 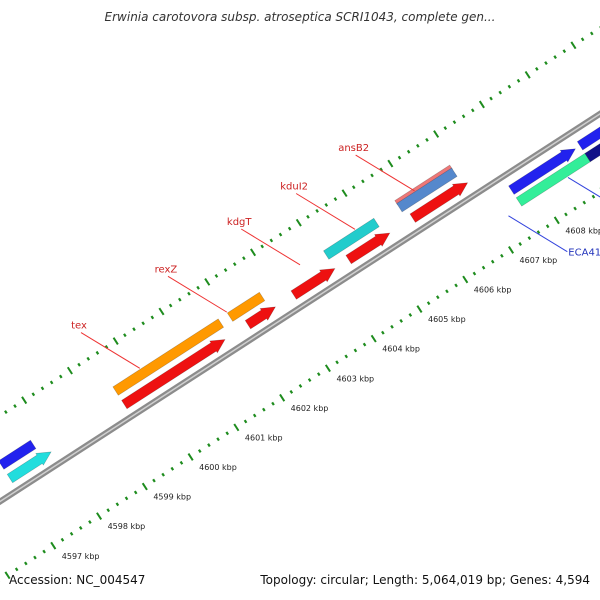 I want to click on gene-label: rexZ, so click(x=166, y=269).